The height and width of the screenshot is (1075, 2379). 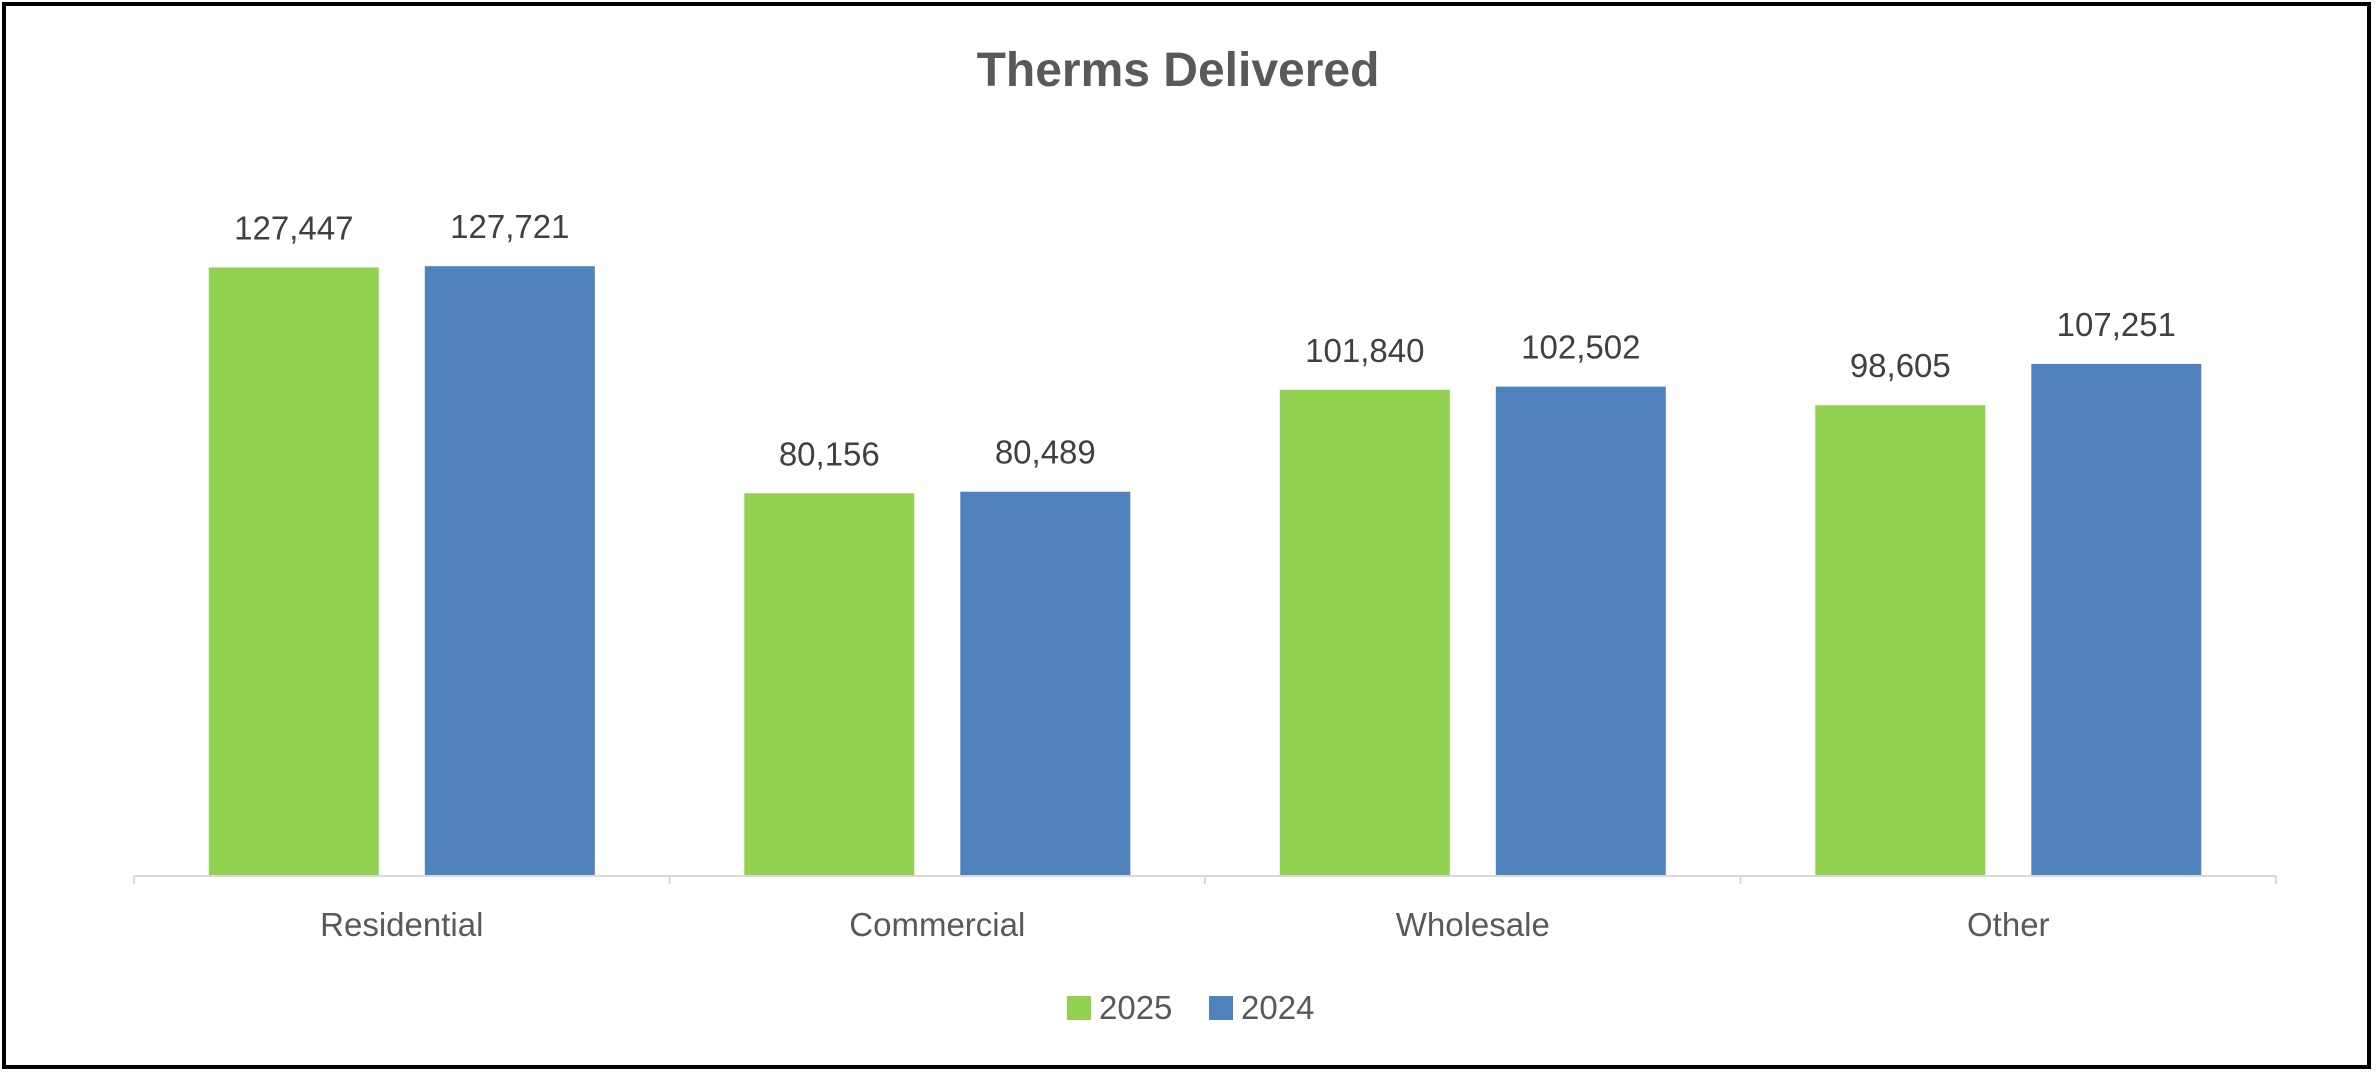 I want to click on bar-2025-other, so click(x=1900, y=640).